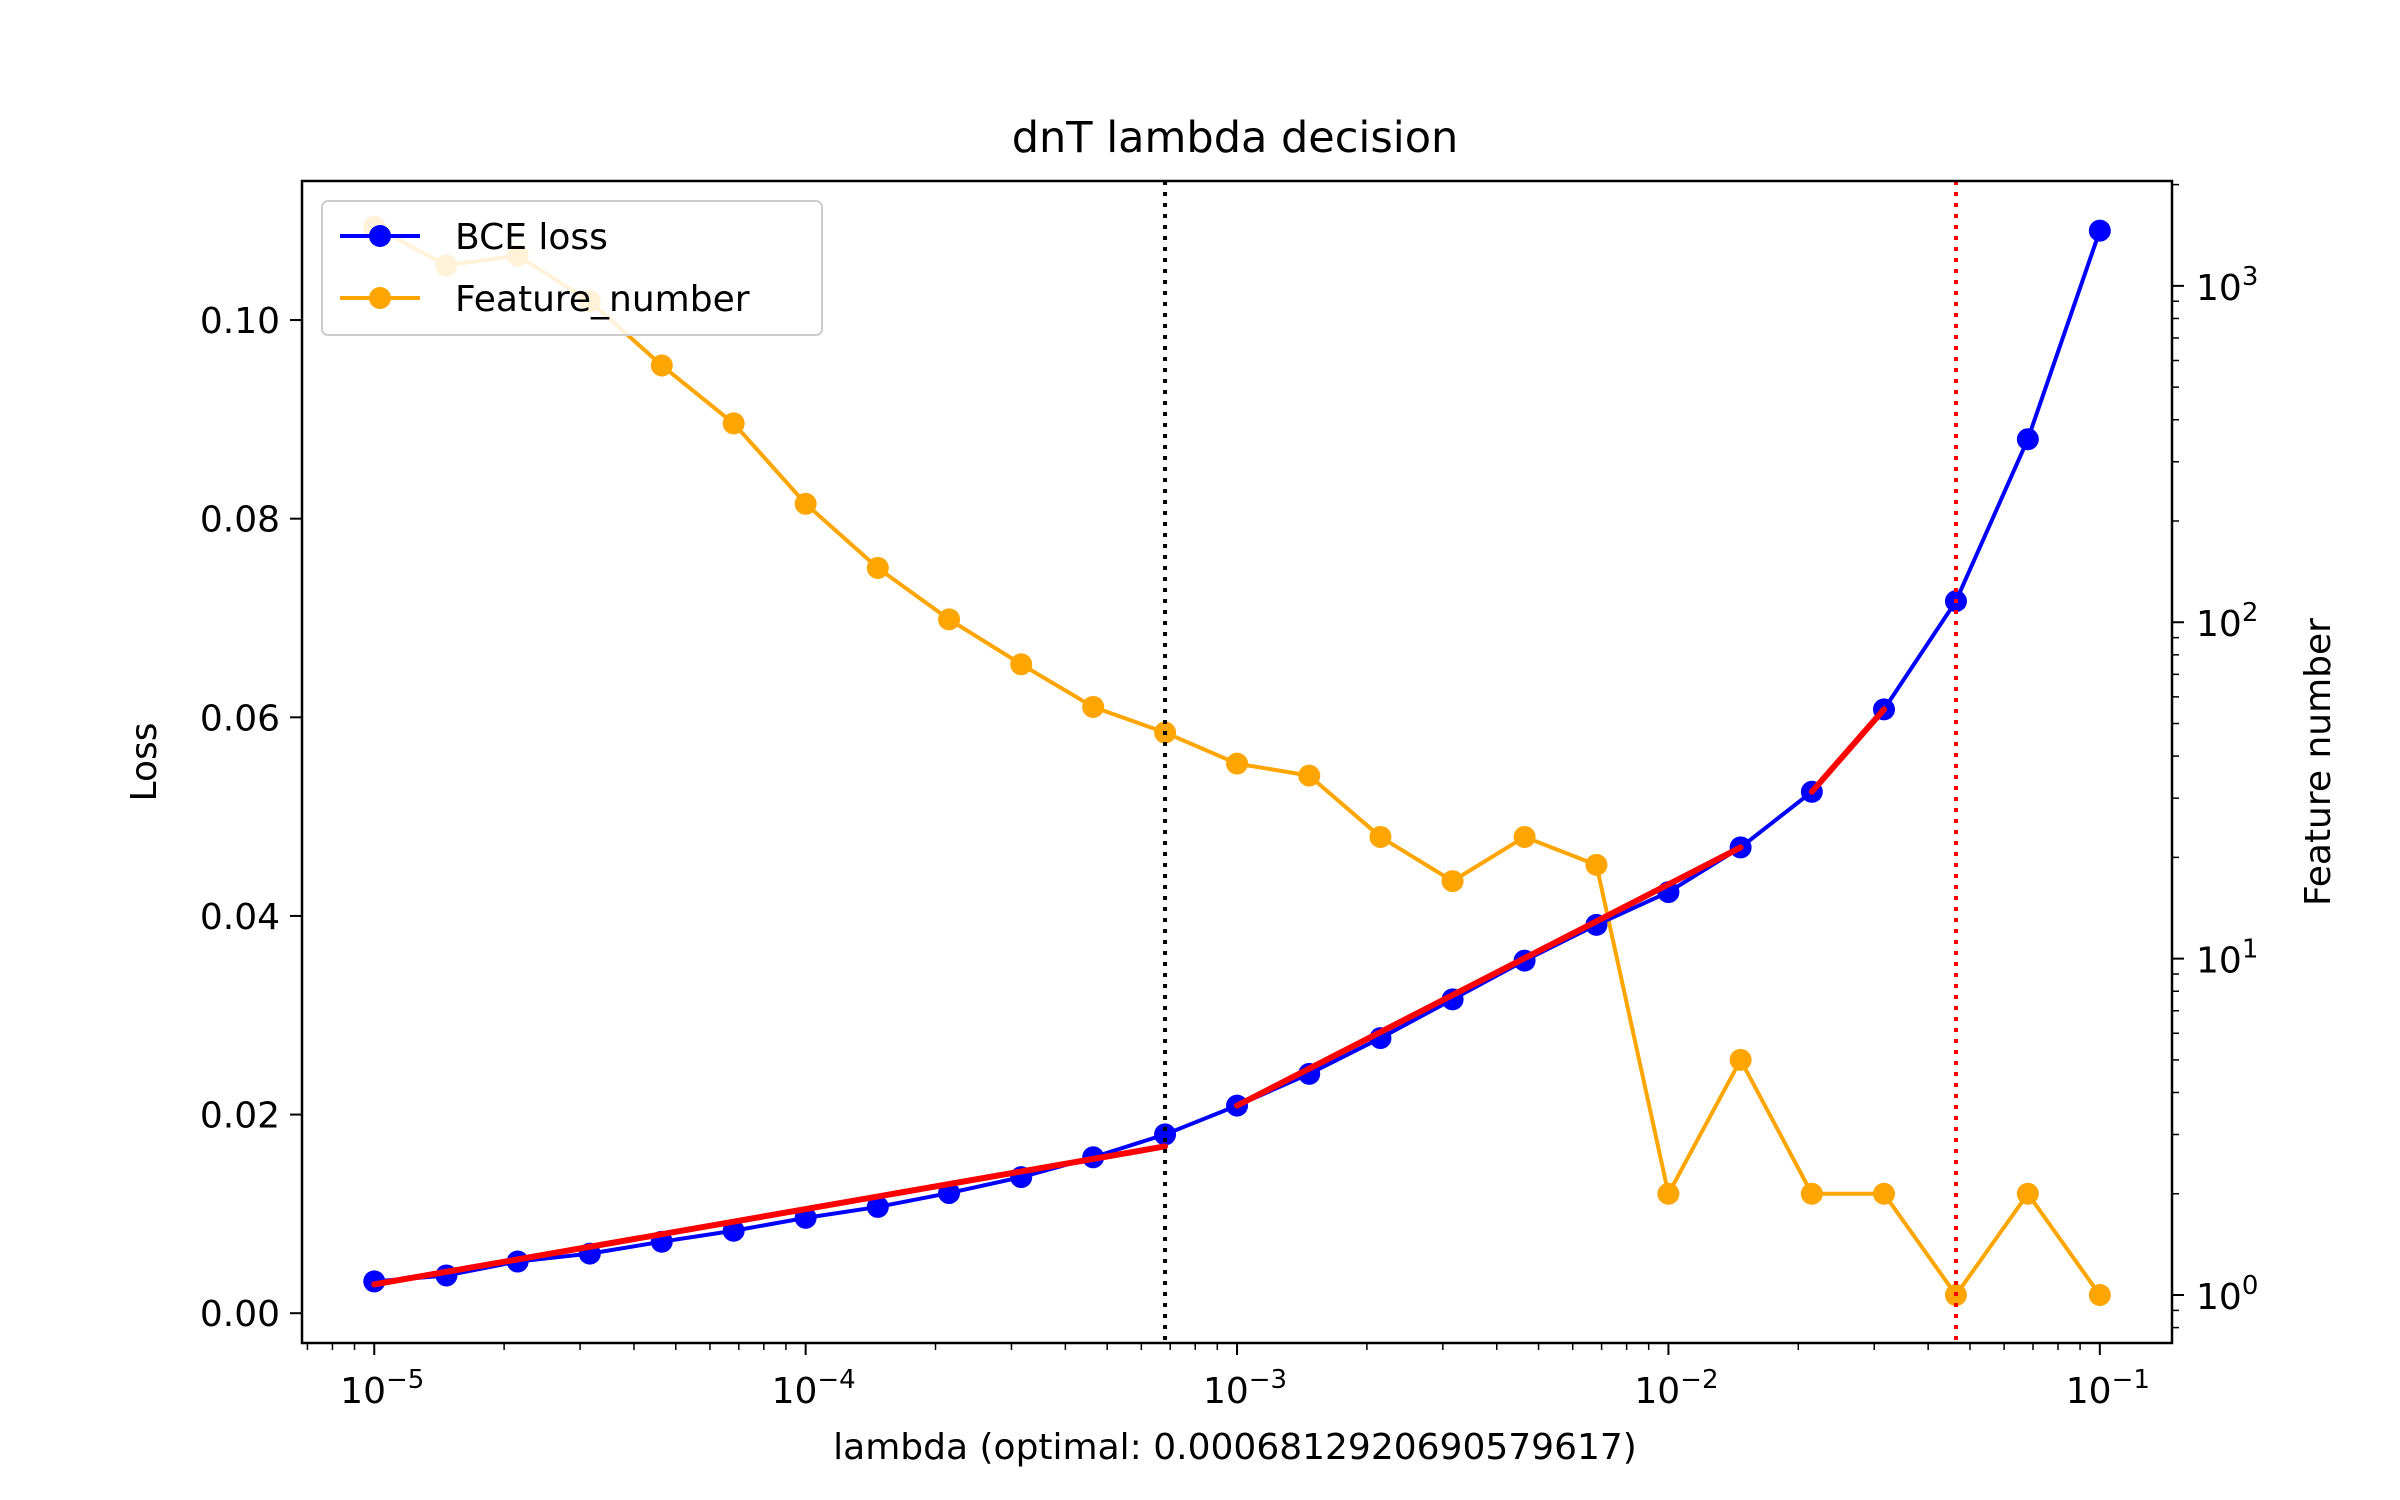  I want to click on x-axis-label: lambda (optimal: 0.0006812920690579617), so click(1235, 1447).